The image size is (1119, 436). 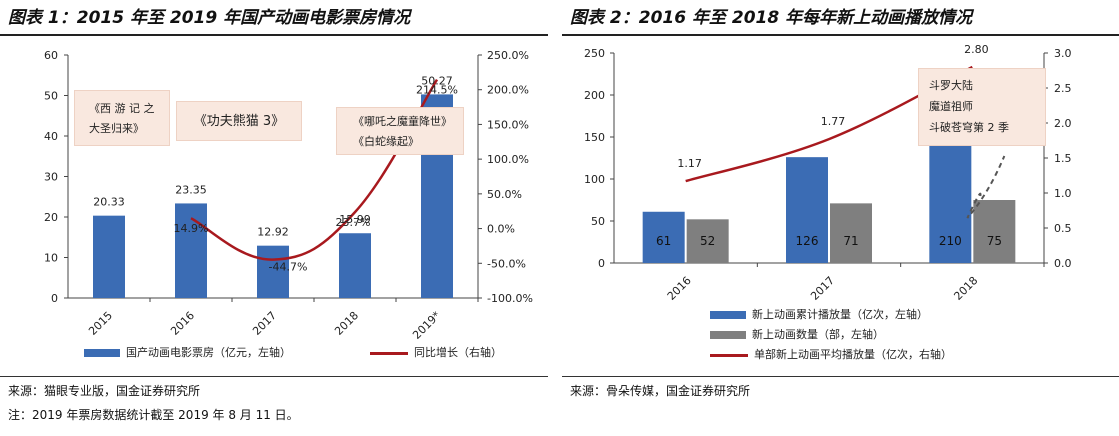 What do you see at coordinates (304, 352) in the screenshot?
I see `chart-legend: 国产动画电影票房（亿元，左轴） 同比增长（右轴）` at bounding box center [304, 352].